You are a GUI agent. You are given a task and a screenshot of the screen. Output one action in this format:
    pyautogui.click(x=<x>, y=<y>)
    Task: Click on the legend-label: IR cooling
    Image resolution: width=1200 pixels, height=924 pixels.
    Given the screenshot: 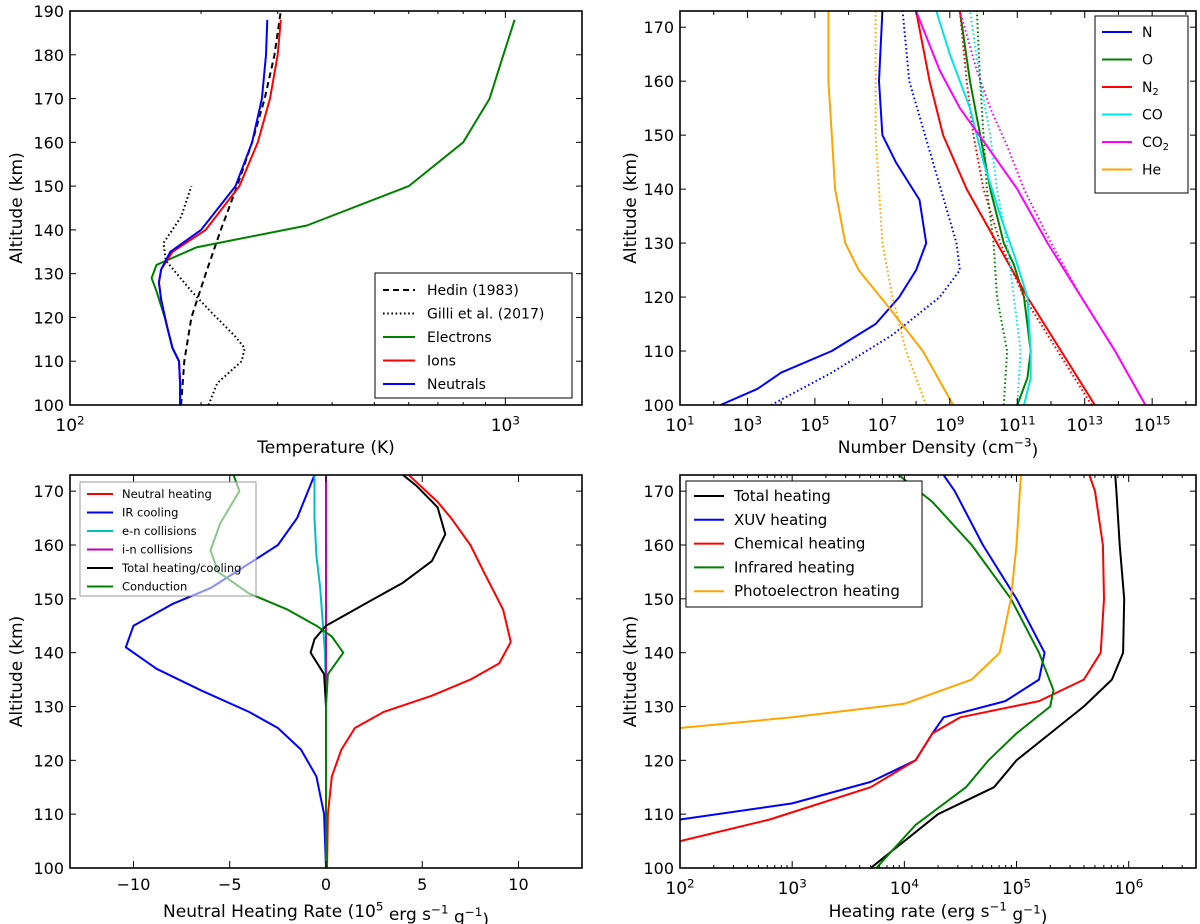 What is the action you would take?
    pyautogui.click(x=150, y=513)
    